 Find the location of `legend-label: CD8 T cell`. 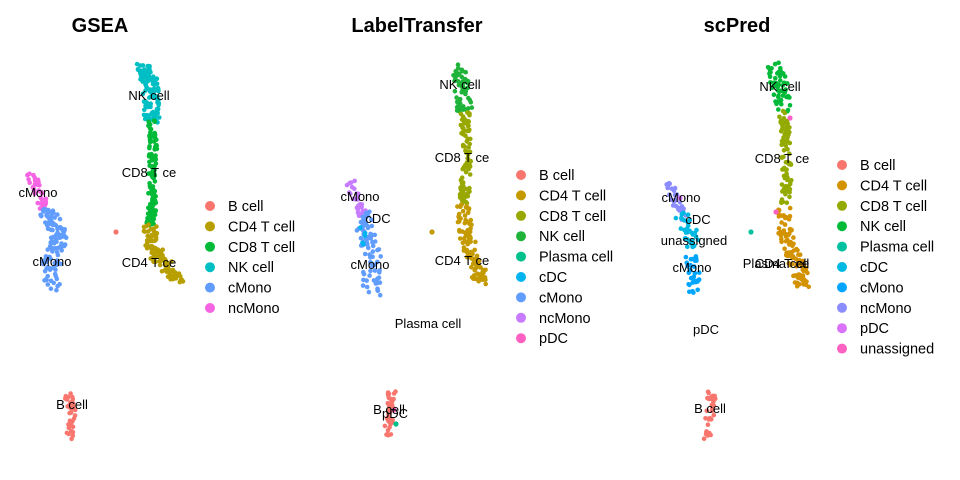

legend-label: CD8 T cell is located at coordinates (261, 248).